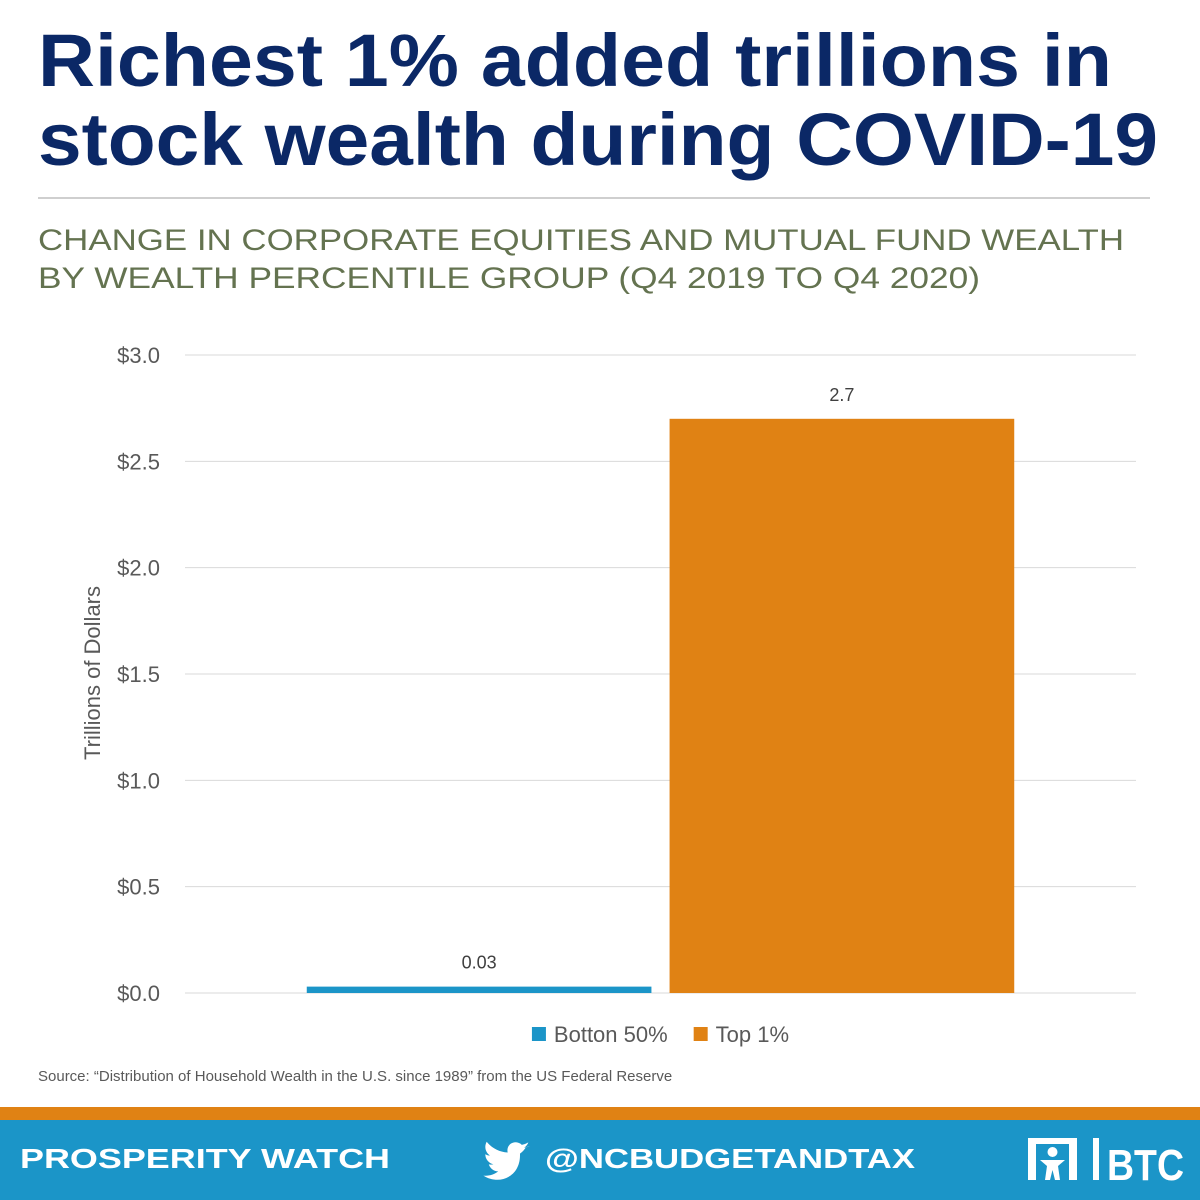  I want to click on logo-text: BTC, so click(1145, 1165).